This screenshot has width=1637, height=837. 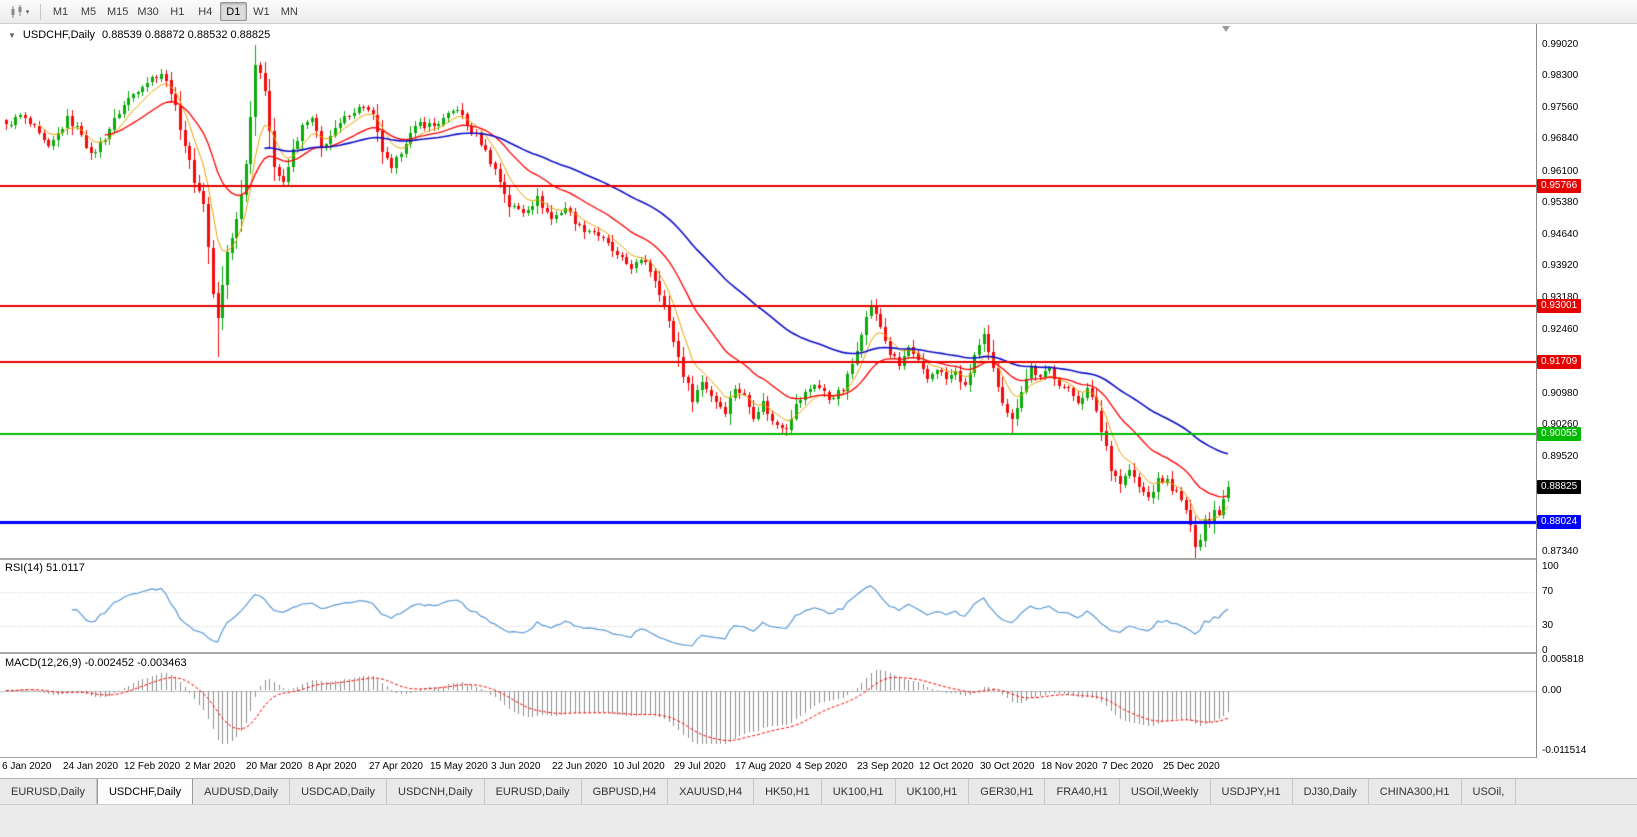 I want to click on rsi-tick-label: 30, so click(x=1548, y=625).